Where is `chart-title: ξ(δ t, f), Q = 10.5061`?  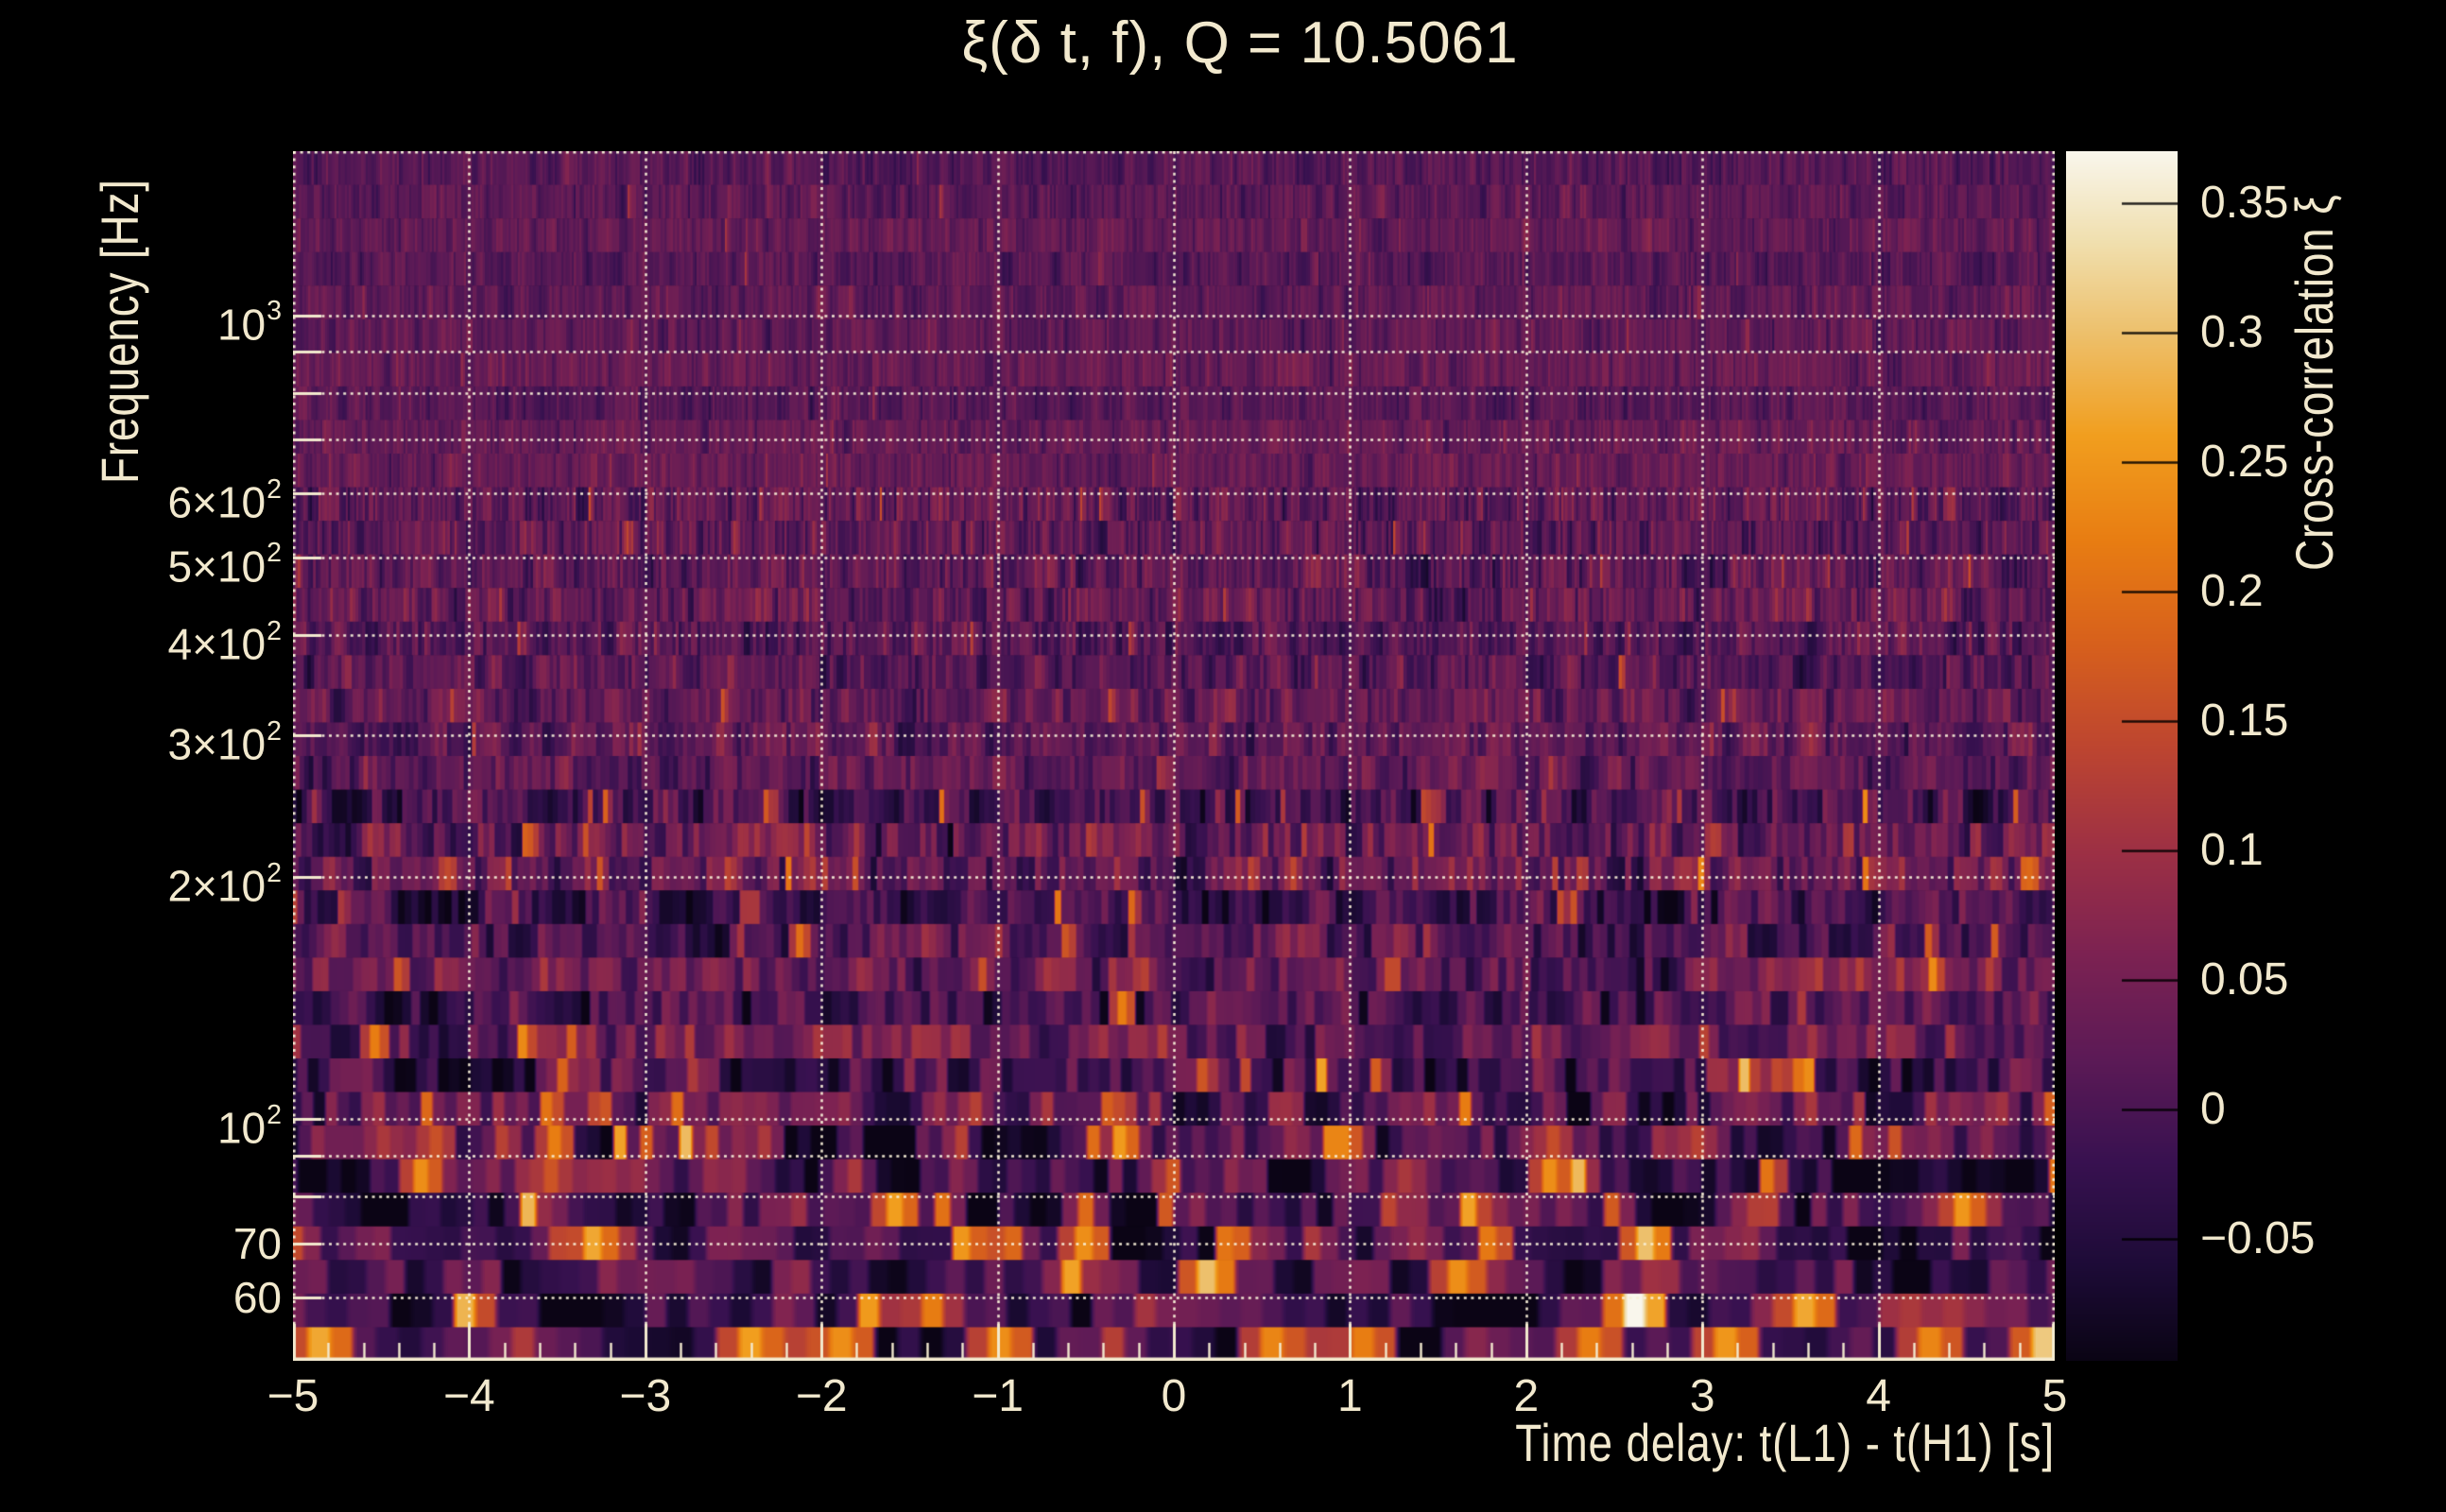 chart-title: ξ(δ t, f), Q = 10.5061 is located at coordinates (1240, 43).